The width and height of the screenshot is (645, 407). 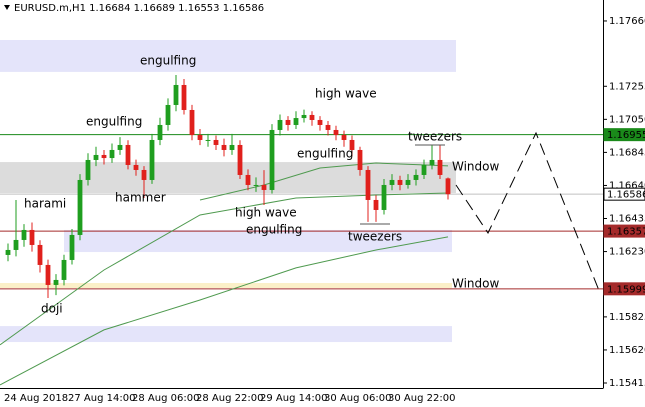 What do you see at coordinates (627, 219) in the screenshot?
I see `y-tick-label: 1.16435` at bounding box center [627, 219].